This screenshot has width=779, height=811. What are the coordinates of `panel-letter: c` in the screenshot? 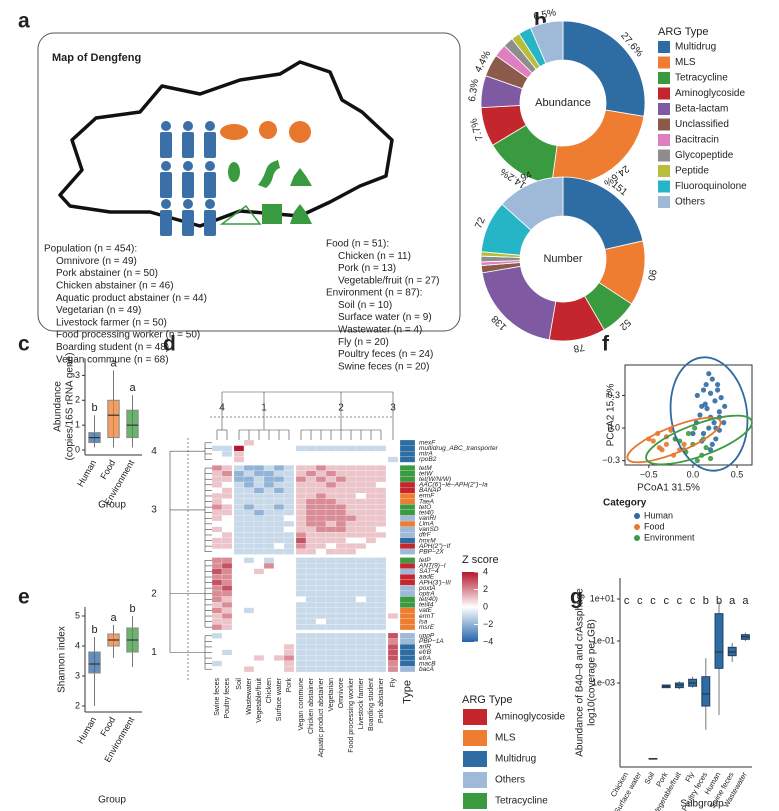 It's located at (24, 344).